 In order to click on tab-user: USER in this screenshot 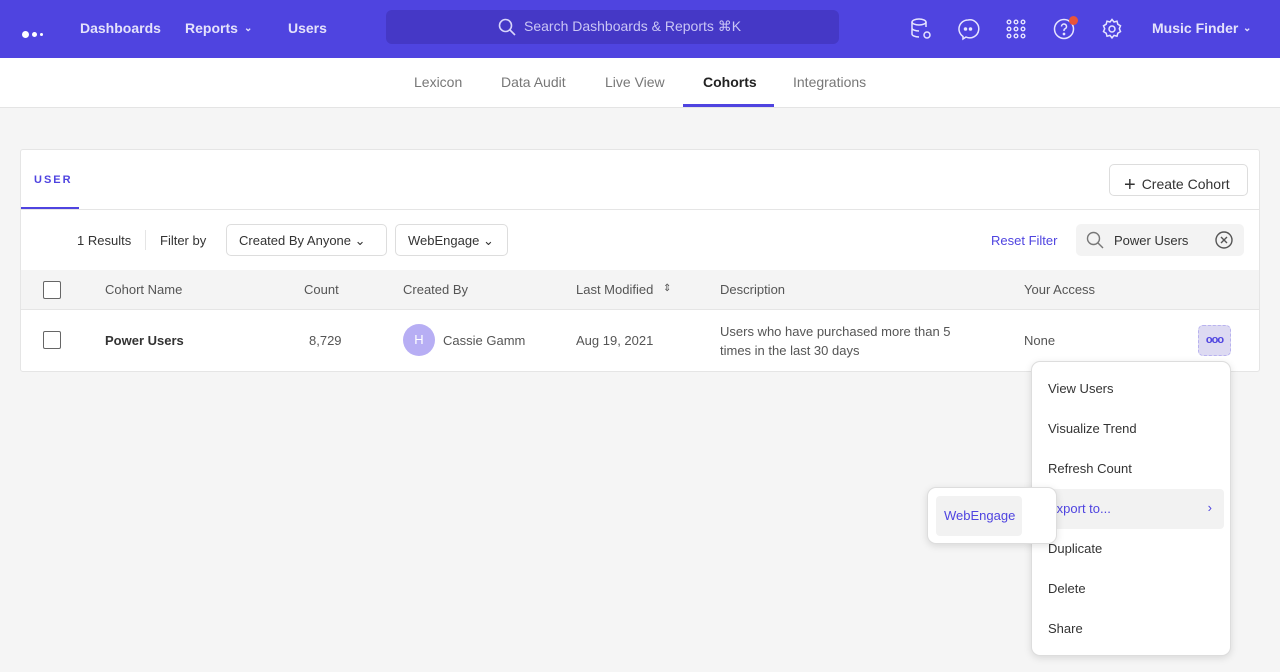, I will do `click(53, 180)`.